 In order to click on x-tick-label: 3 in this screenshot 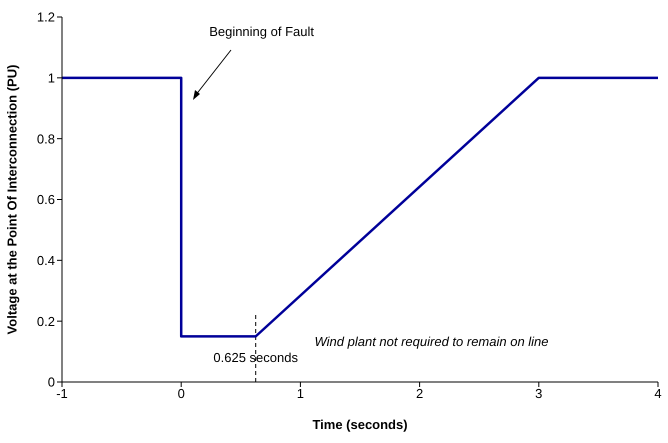, I will do `click(538, 394)`.